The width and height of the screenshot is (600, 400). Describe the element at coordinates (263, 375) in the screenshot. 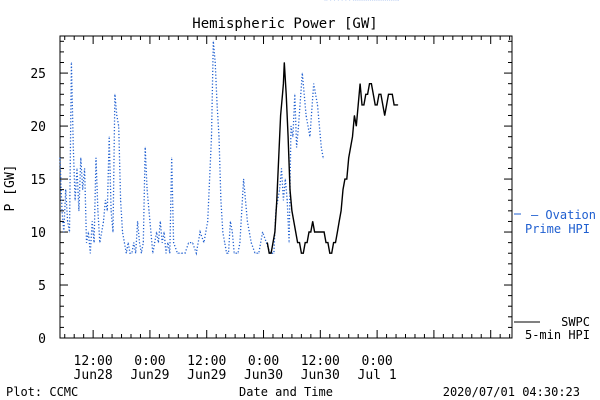

I see `x-tick-date-label: Jun30` at that location.